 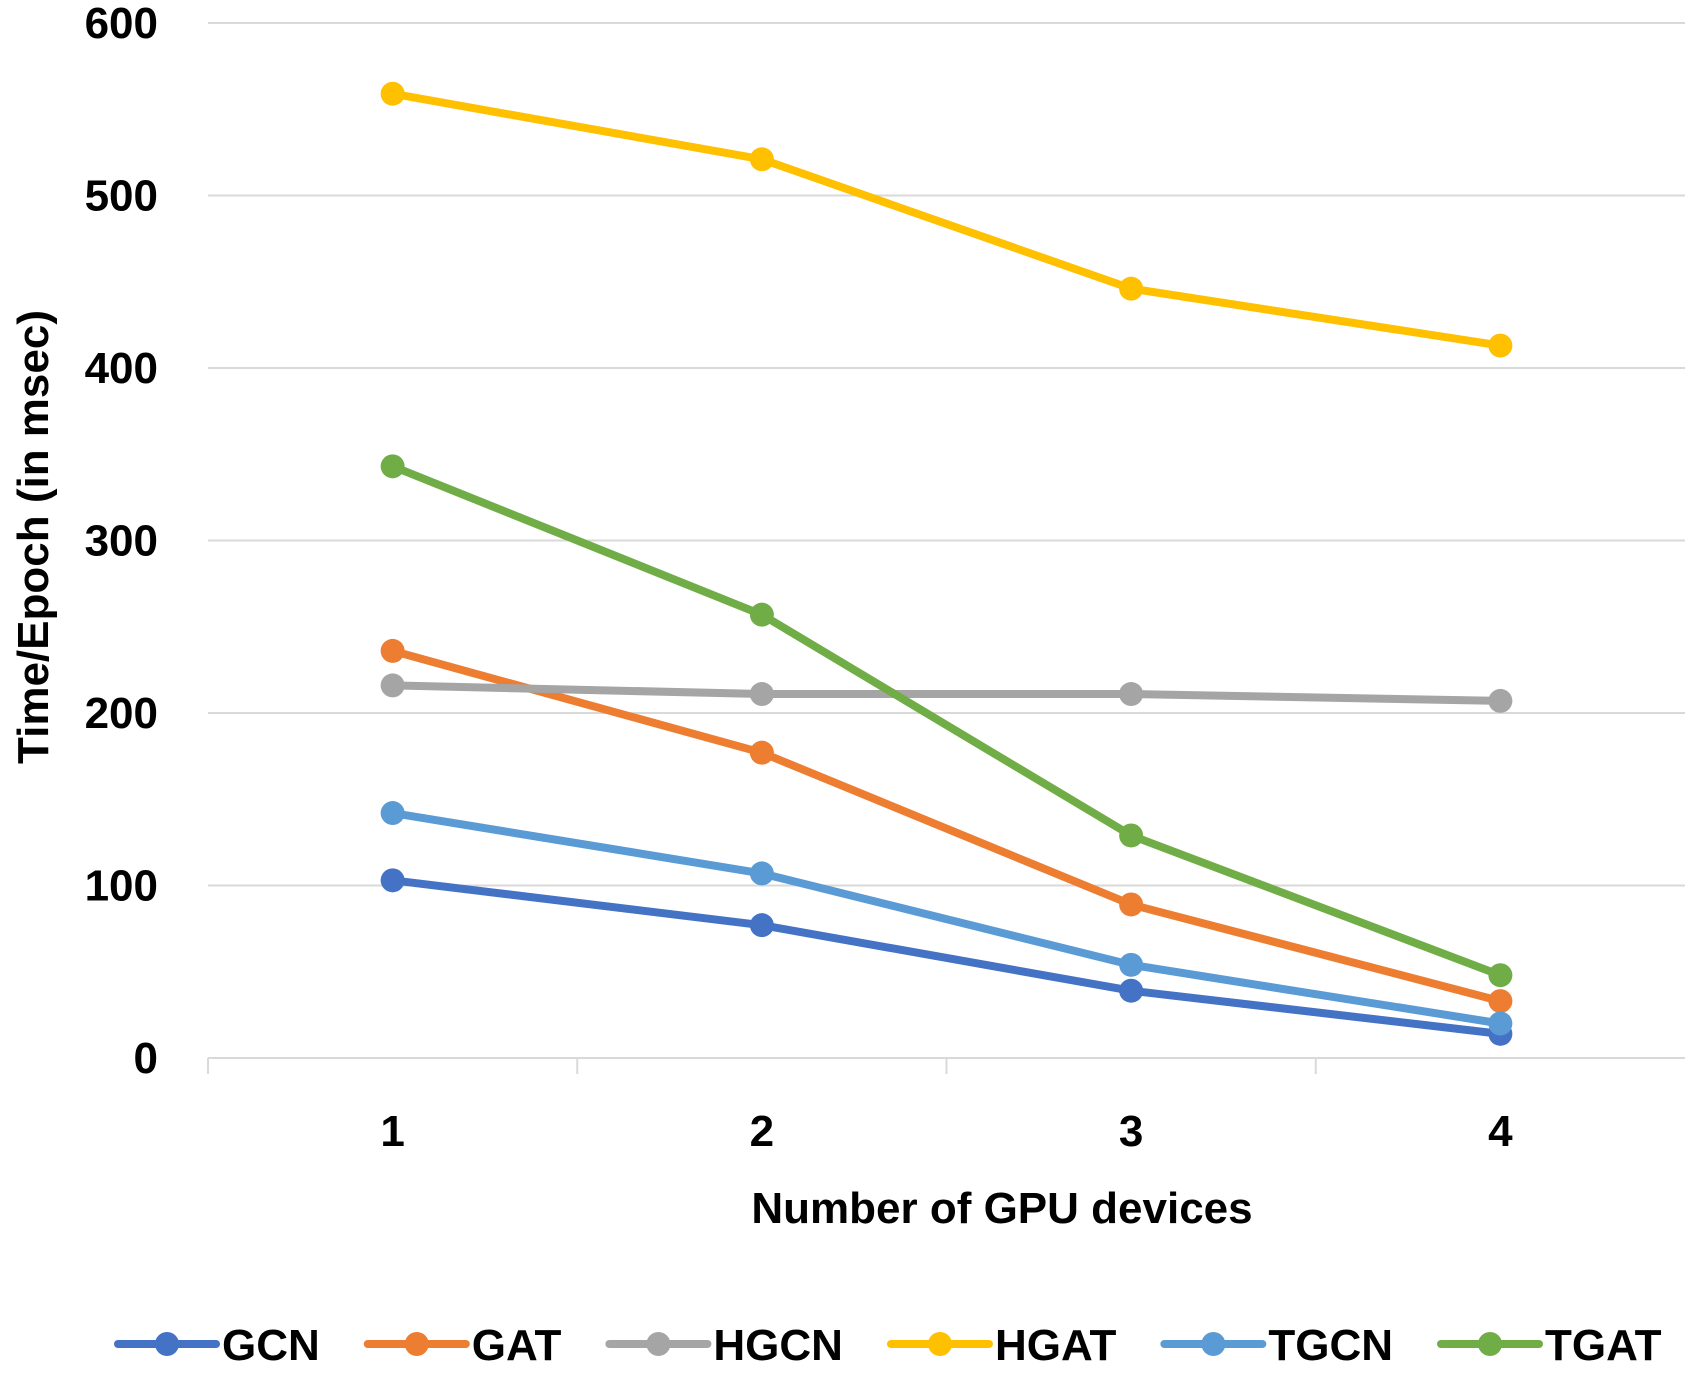 I want to click on x-axis-title: Number of GPU devices, so click(x=1001, y=1208).